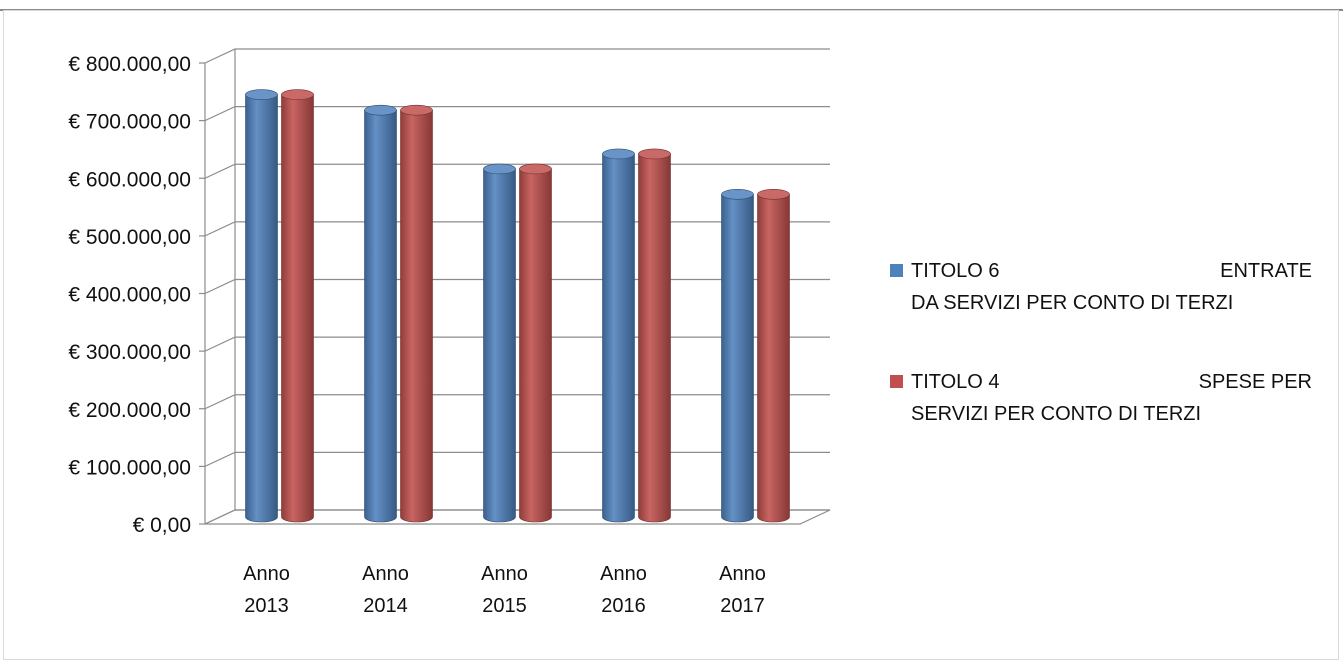  I want to click on bar-1-anno-2014, so click(380, 313).